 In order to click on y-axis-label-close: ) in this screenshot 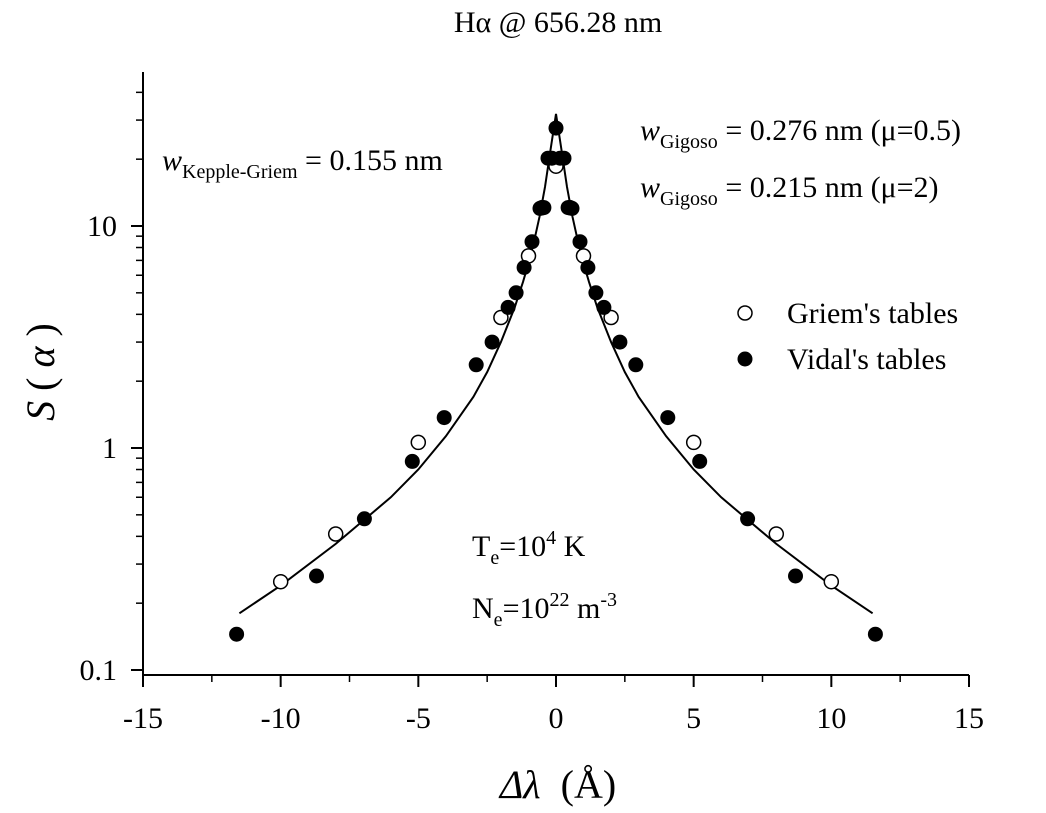, I will do `click(40, 329)`.